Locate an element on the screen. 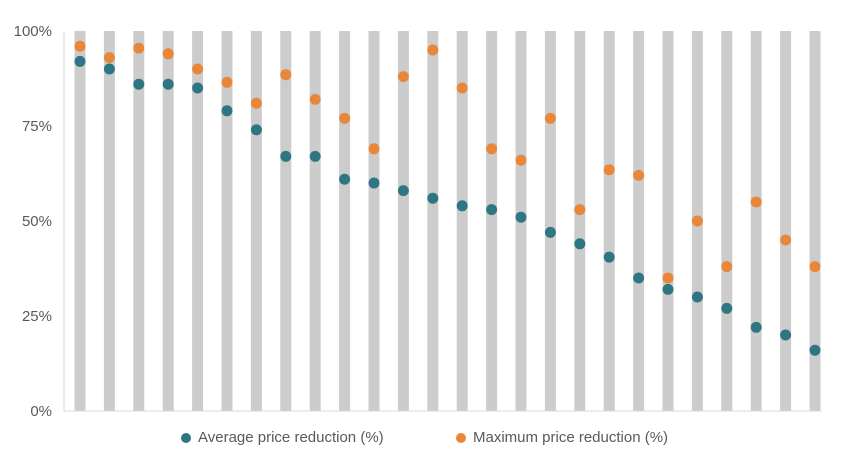  y-tick-labels: 0% 25% 50% 75% 100% is located at coordinates (33, 221).